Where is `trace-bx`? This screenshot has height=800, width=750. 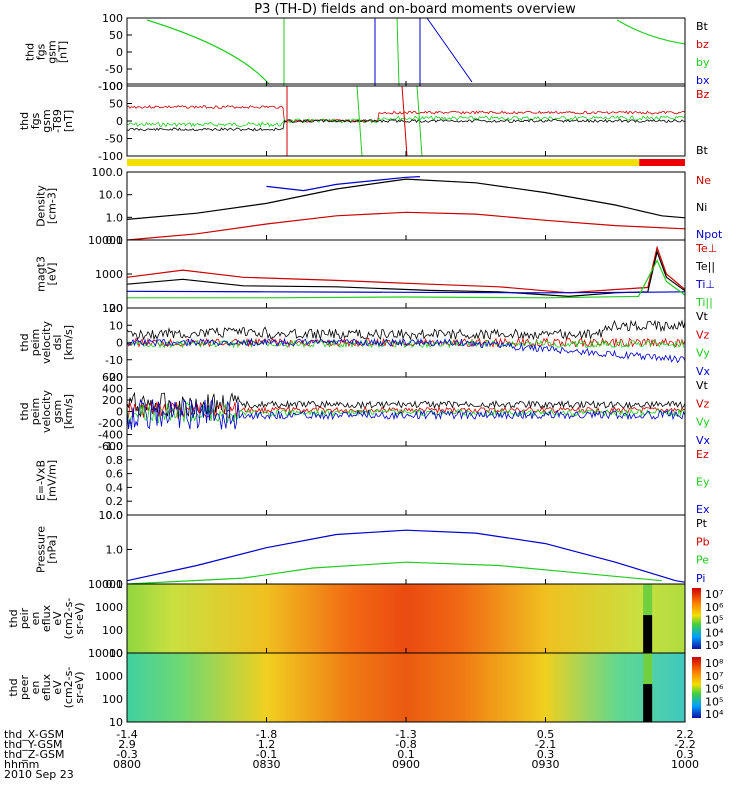 trace-bx is located at coordinates (449, 50).